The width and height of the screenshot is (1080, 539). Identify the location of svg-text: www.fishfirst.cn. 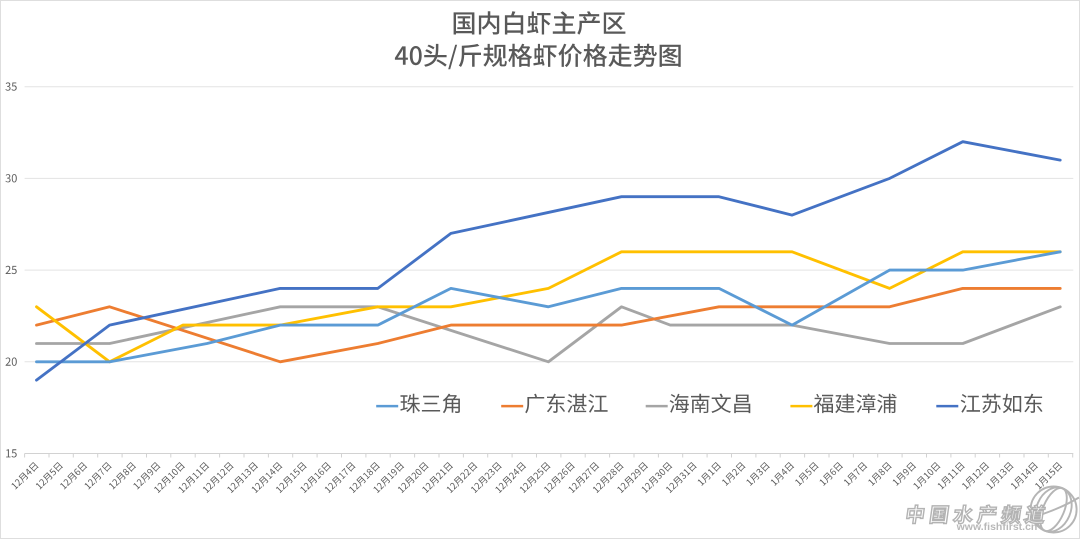
(997, 527).